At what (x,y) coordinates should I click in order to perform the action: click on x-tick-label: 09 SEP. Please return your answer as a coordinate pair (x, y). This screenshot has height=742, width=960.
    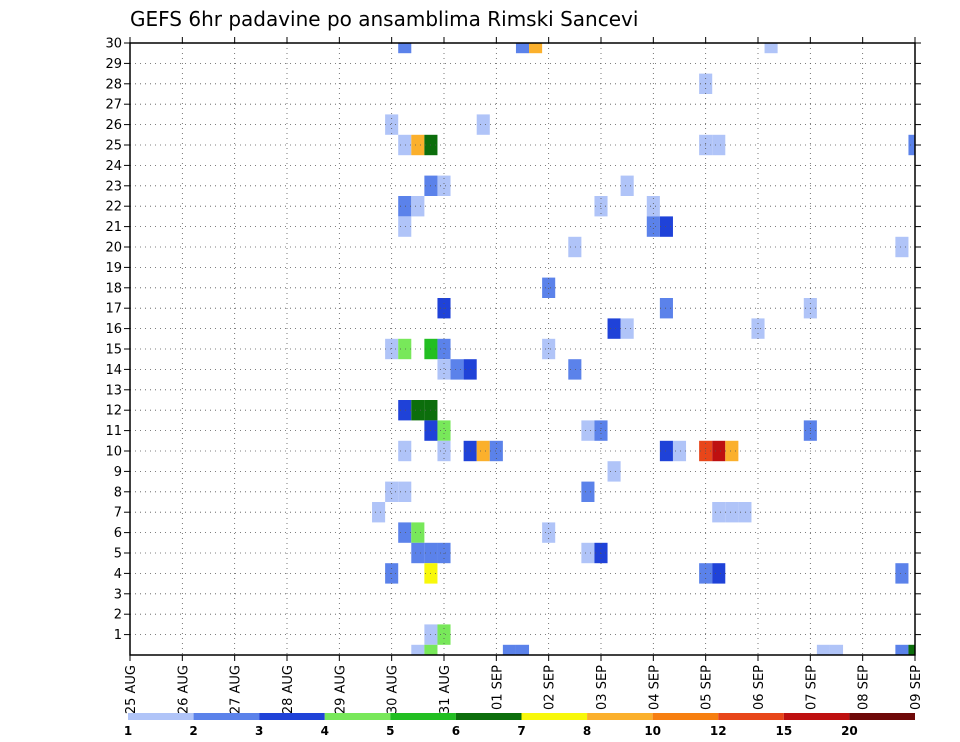
    Looking at the image, I should click on (916, 687).